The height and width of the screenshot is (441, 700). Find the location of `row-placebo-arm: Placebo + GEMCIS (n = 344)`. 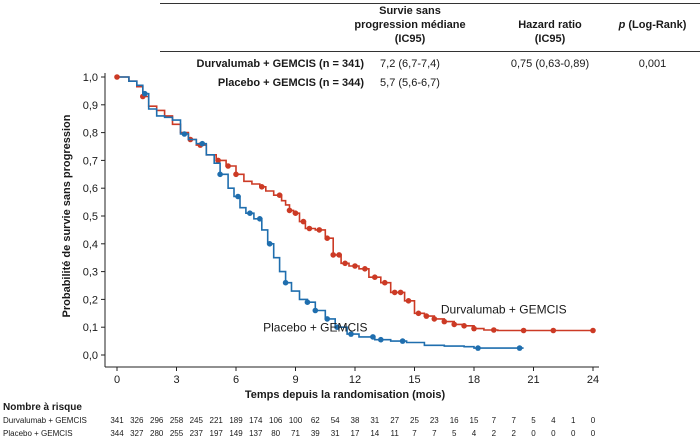

row-placebo-arm: Placebo + GEMCIS (n = 344) is located at coordinates (290, 83).